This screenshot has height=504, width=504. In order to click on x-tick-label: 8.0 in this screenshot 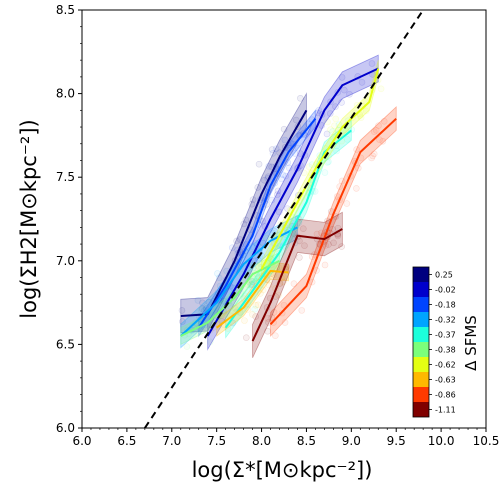, I will do `click(261, 441)`.